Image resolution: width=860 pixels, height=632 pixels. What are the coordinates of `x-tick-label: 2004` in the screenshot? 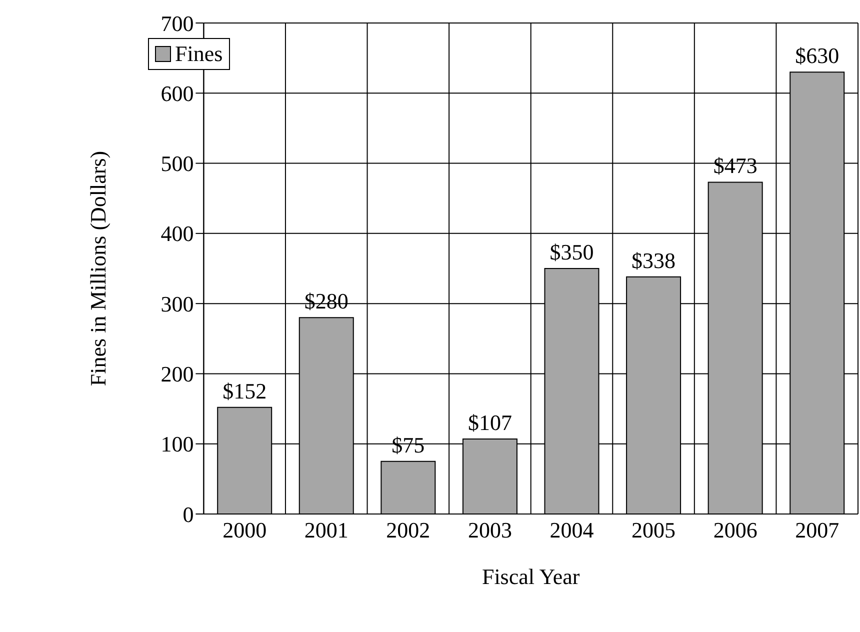 It's located at (572, 530).